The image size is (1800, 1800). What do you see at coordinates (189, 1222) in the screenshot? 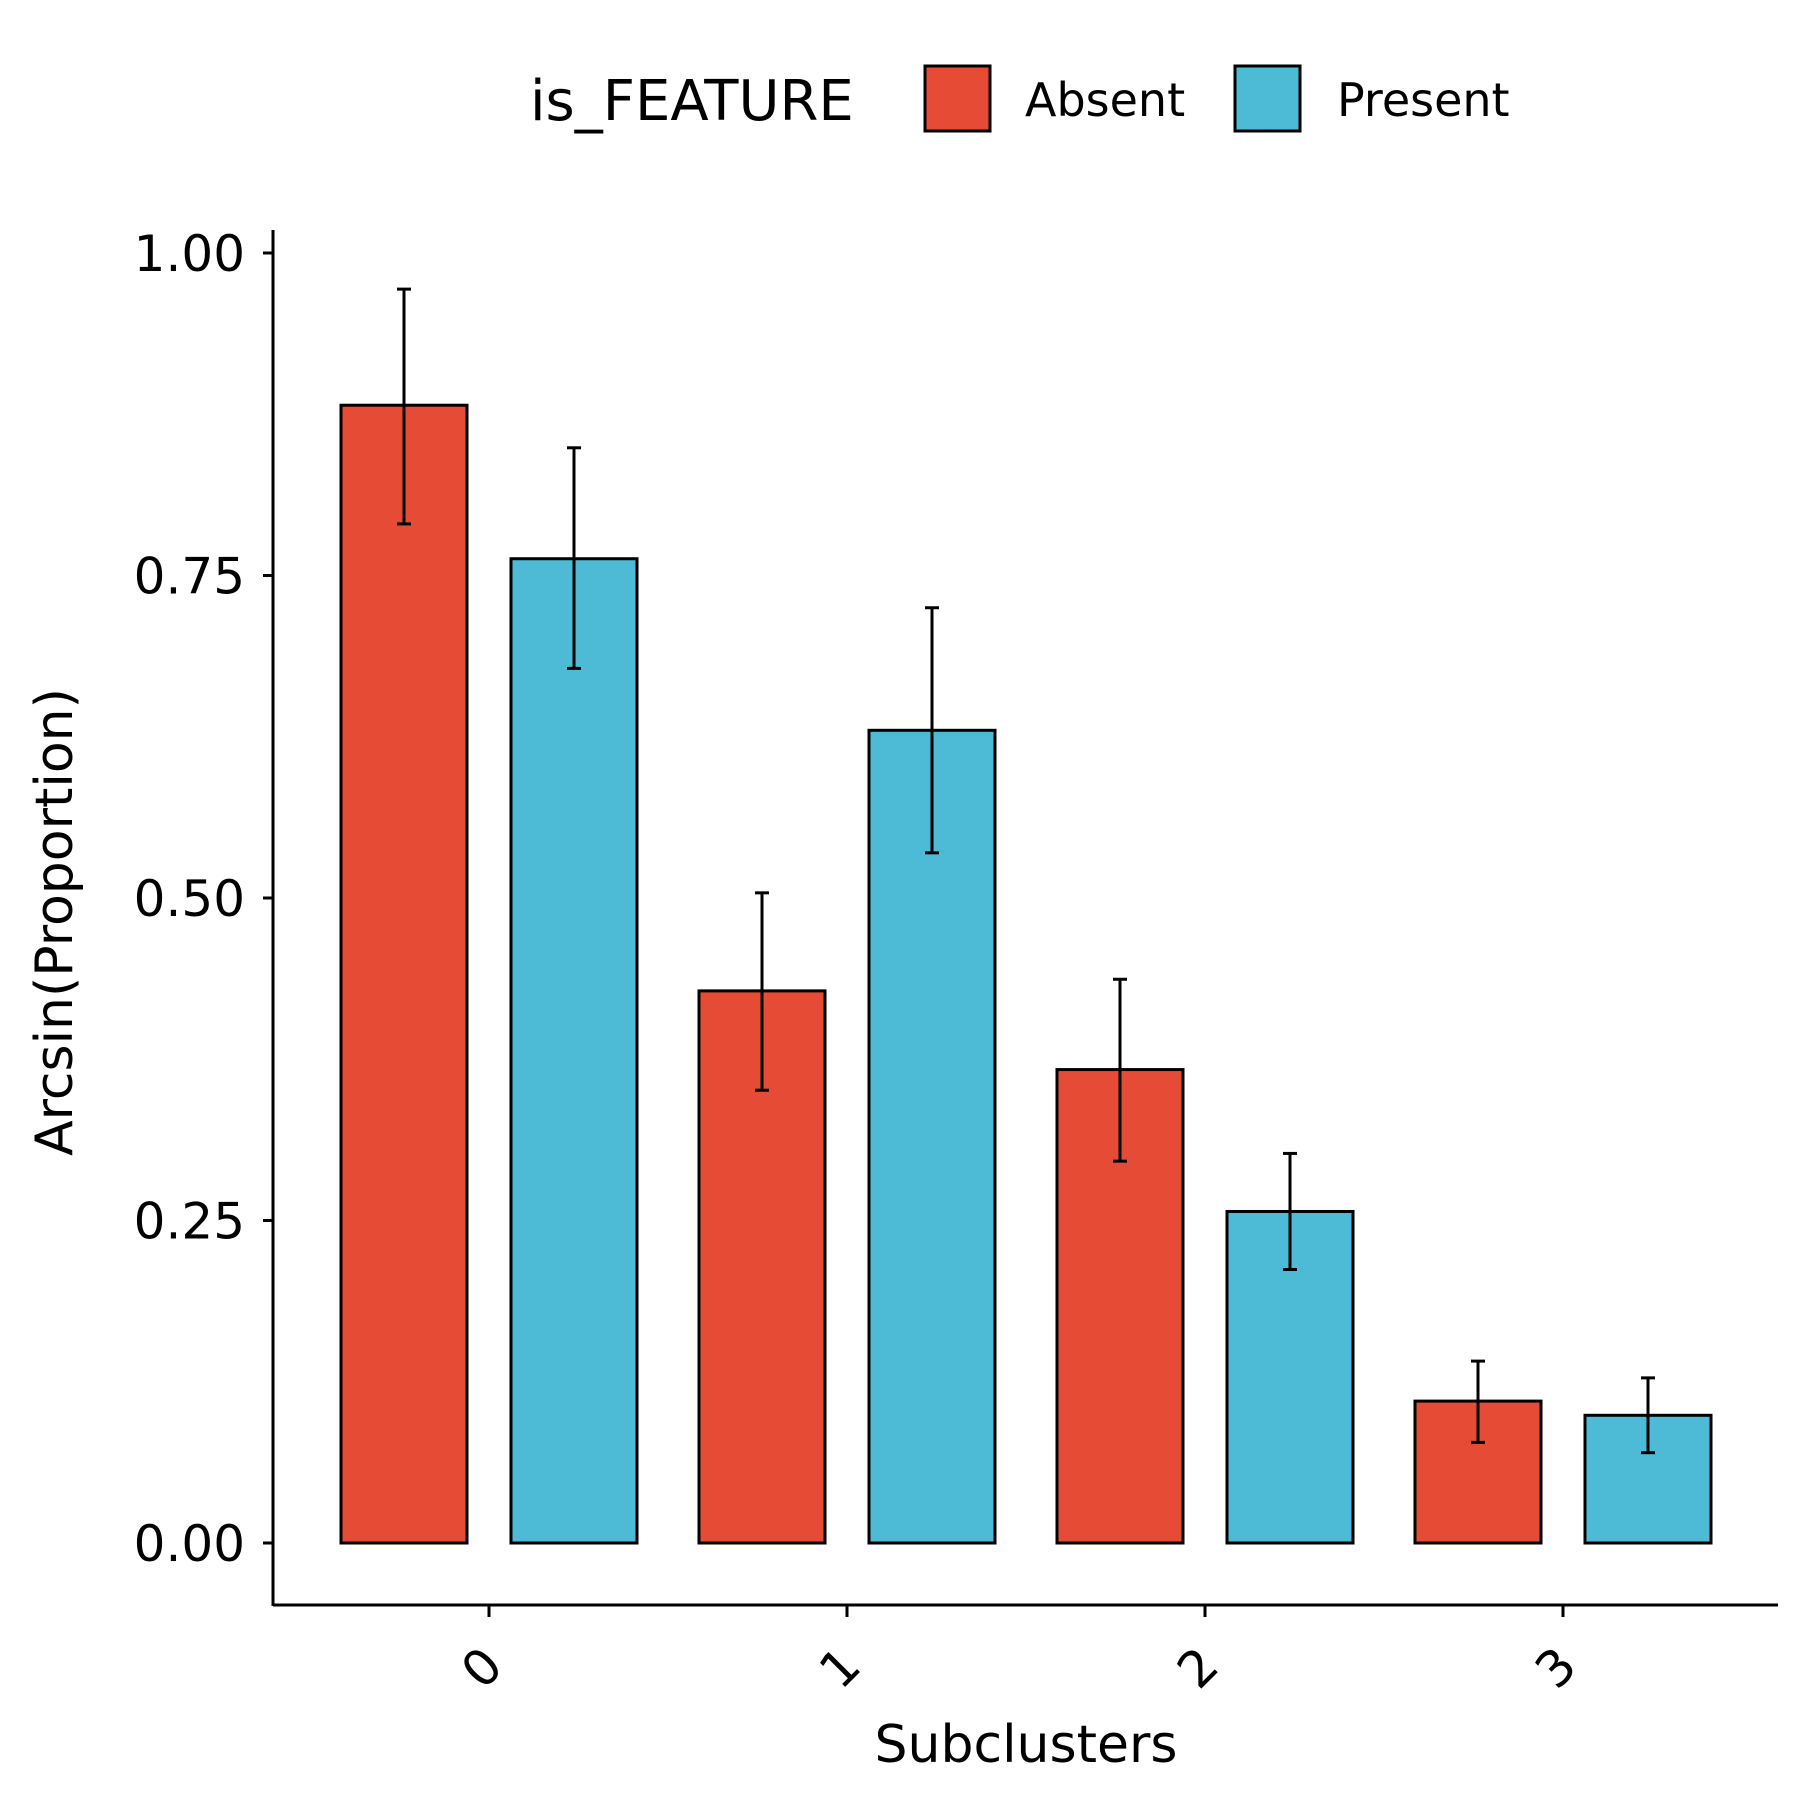
I see `y-tick-label: 0.25` at bounding box center [189, 1222].